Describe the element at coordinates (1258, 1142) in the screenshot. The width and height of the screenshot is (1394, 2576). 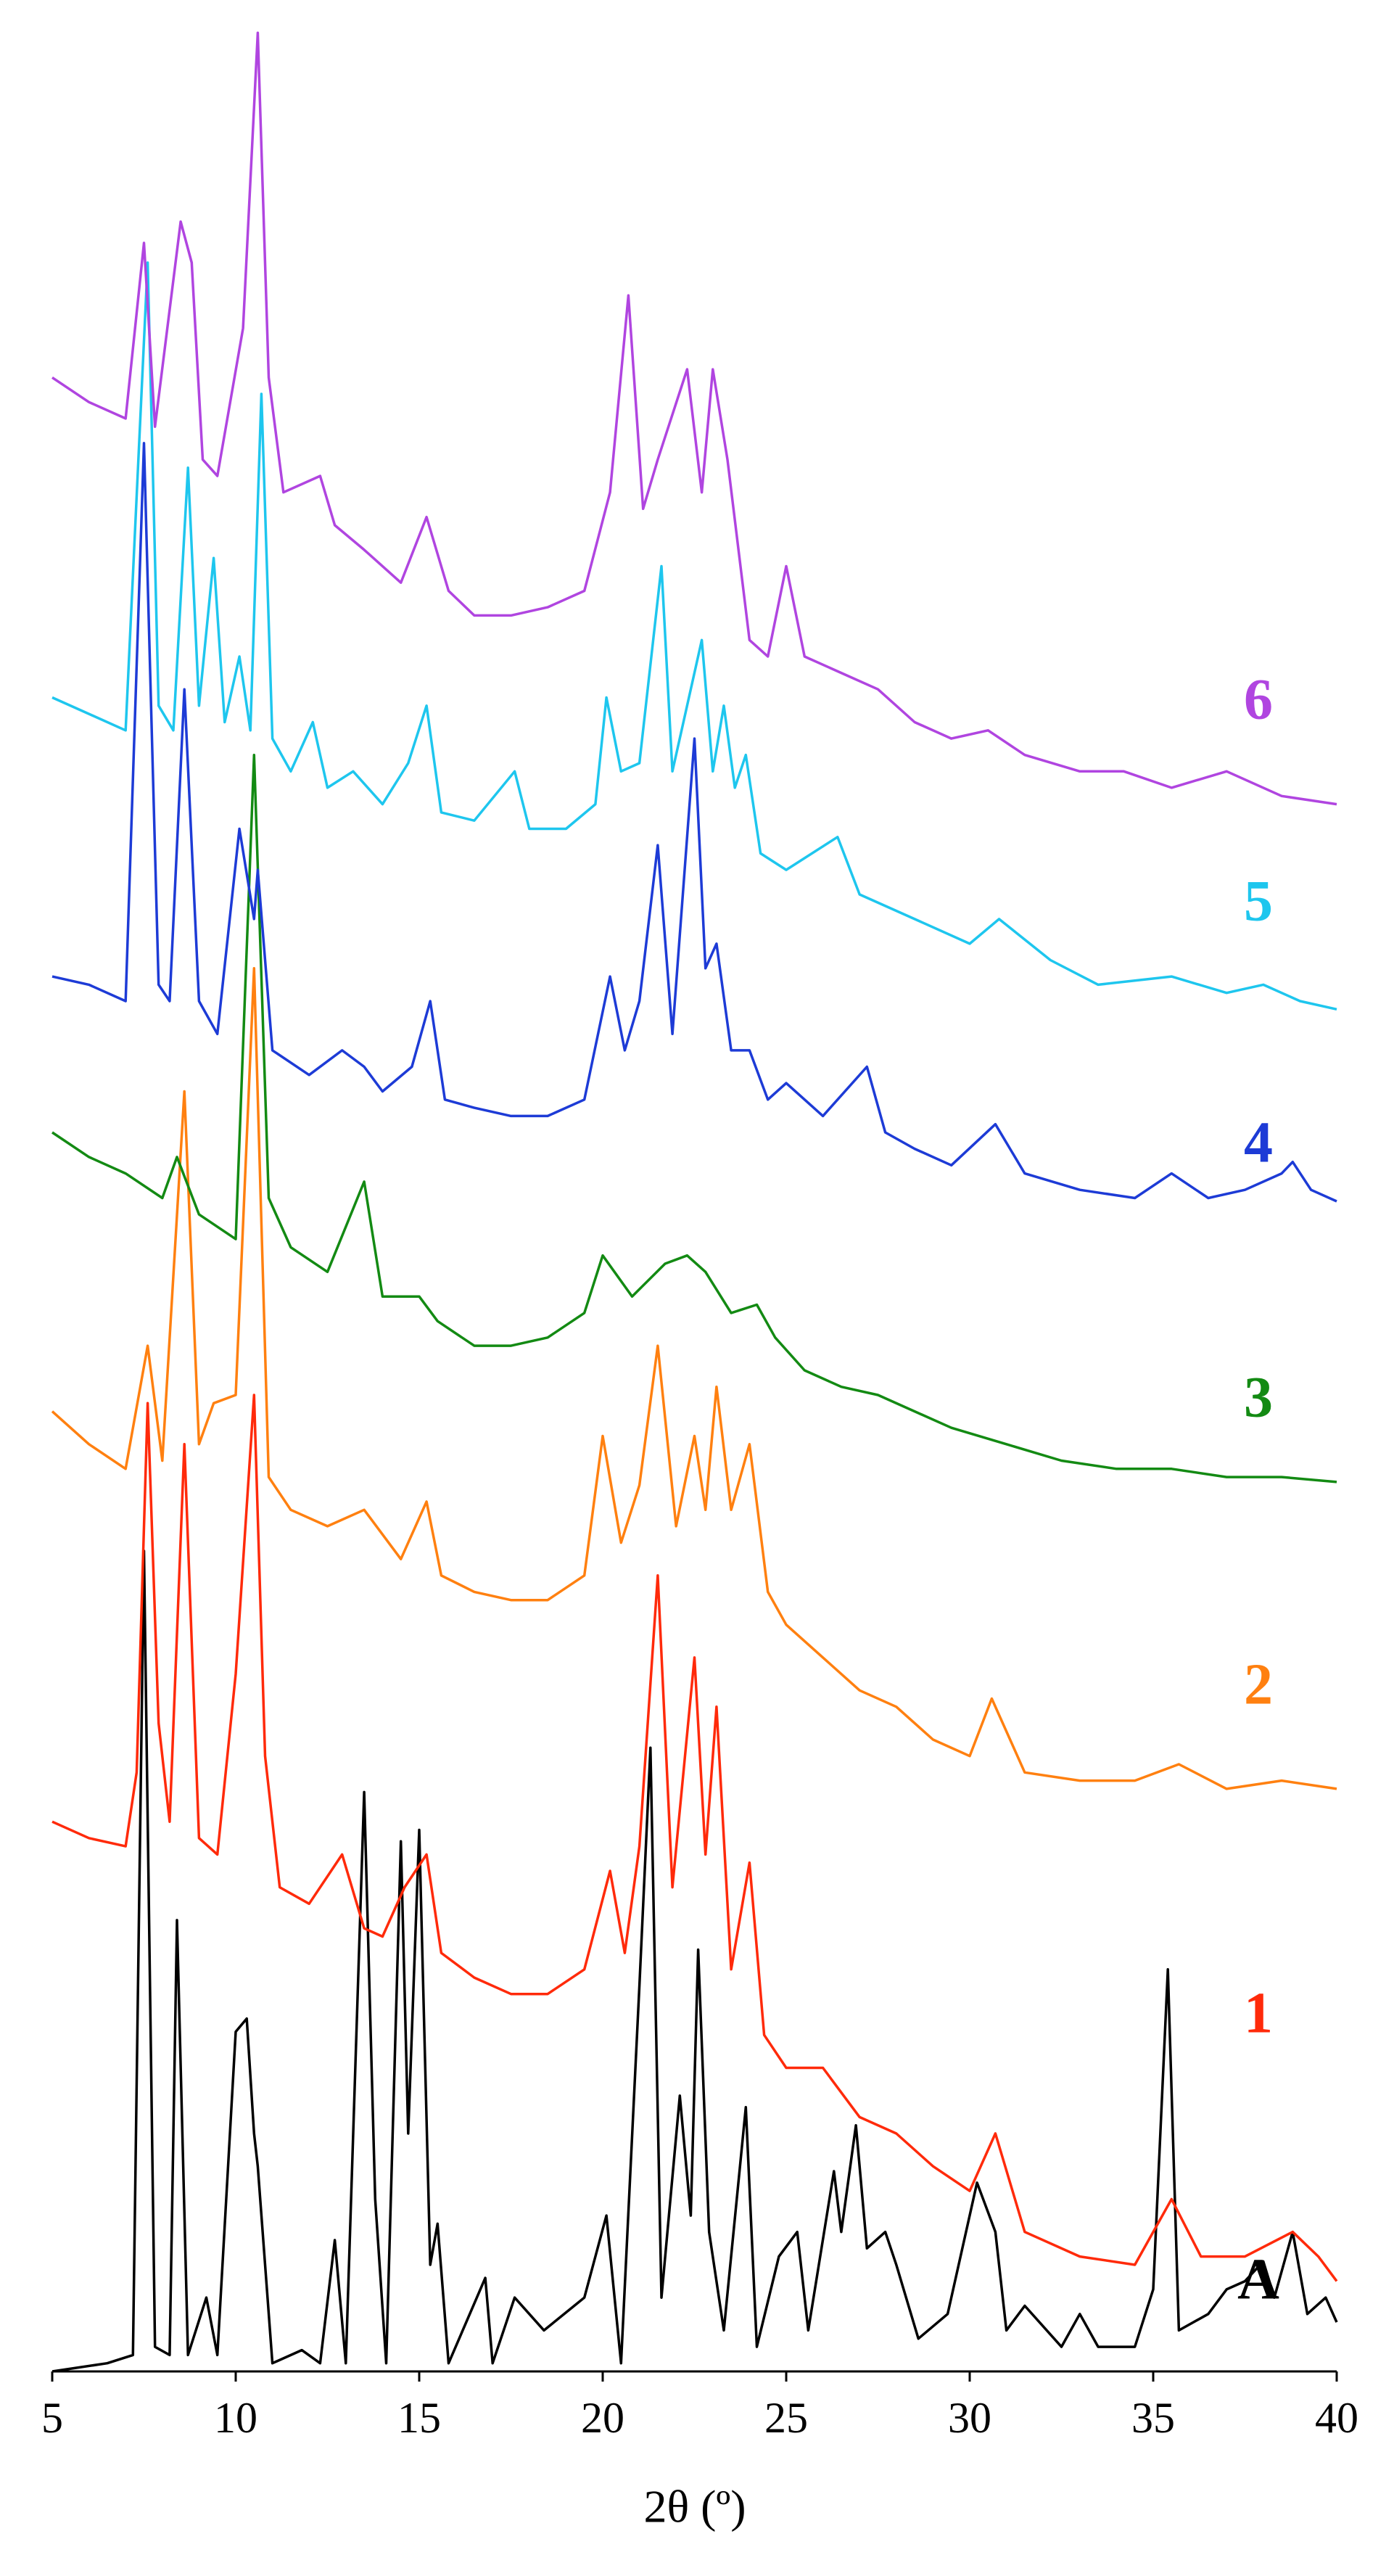
I see `series-label: 4` at that location.